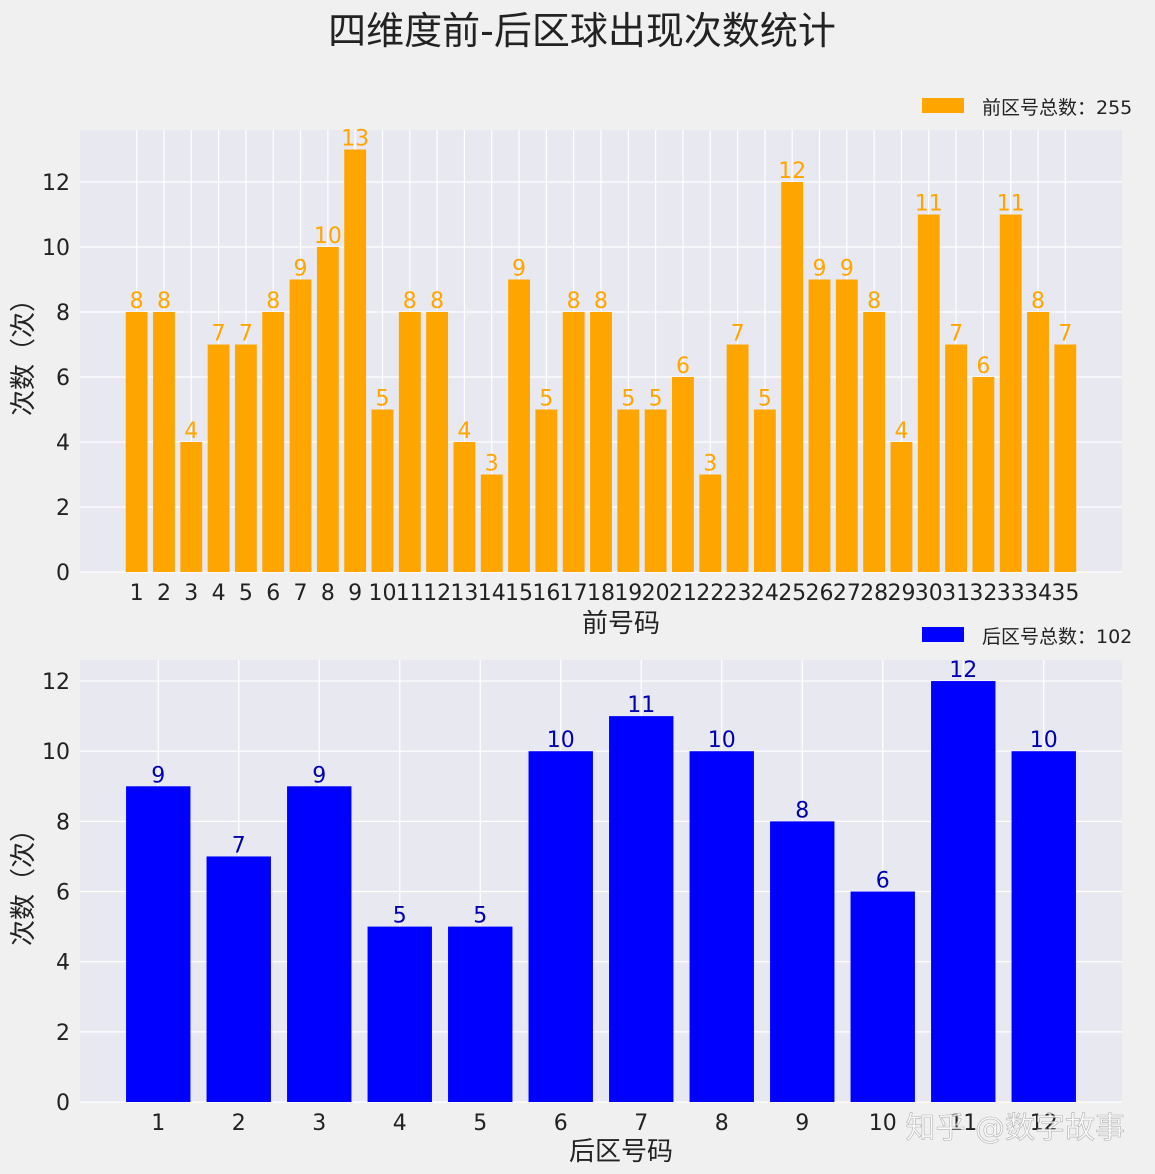  Describe the element at coordinates (722, 1123) in the screenshot. I see `x-tick-label: 8` at that location.